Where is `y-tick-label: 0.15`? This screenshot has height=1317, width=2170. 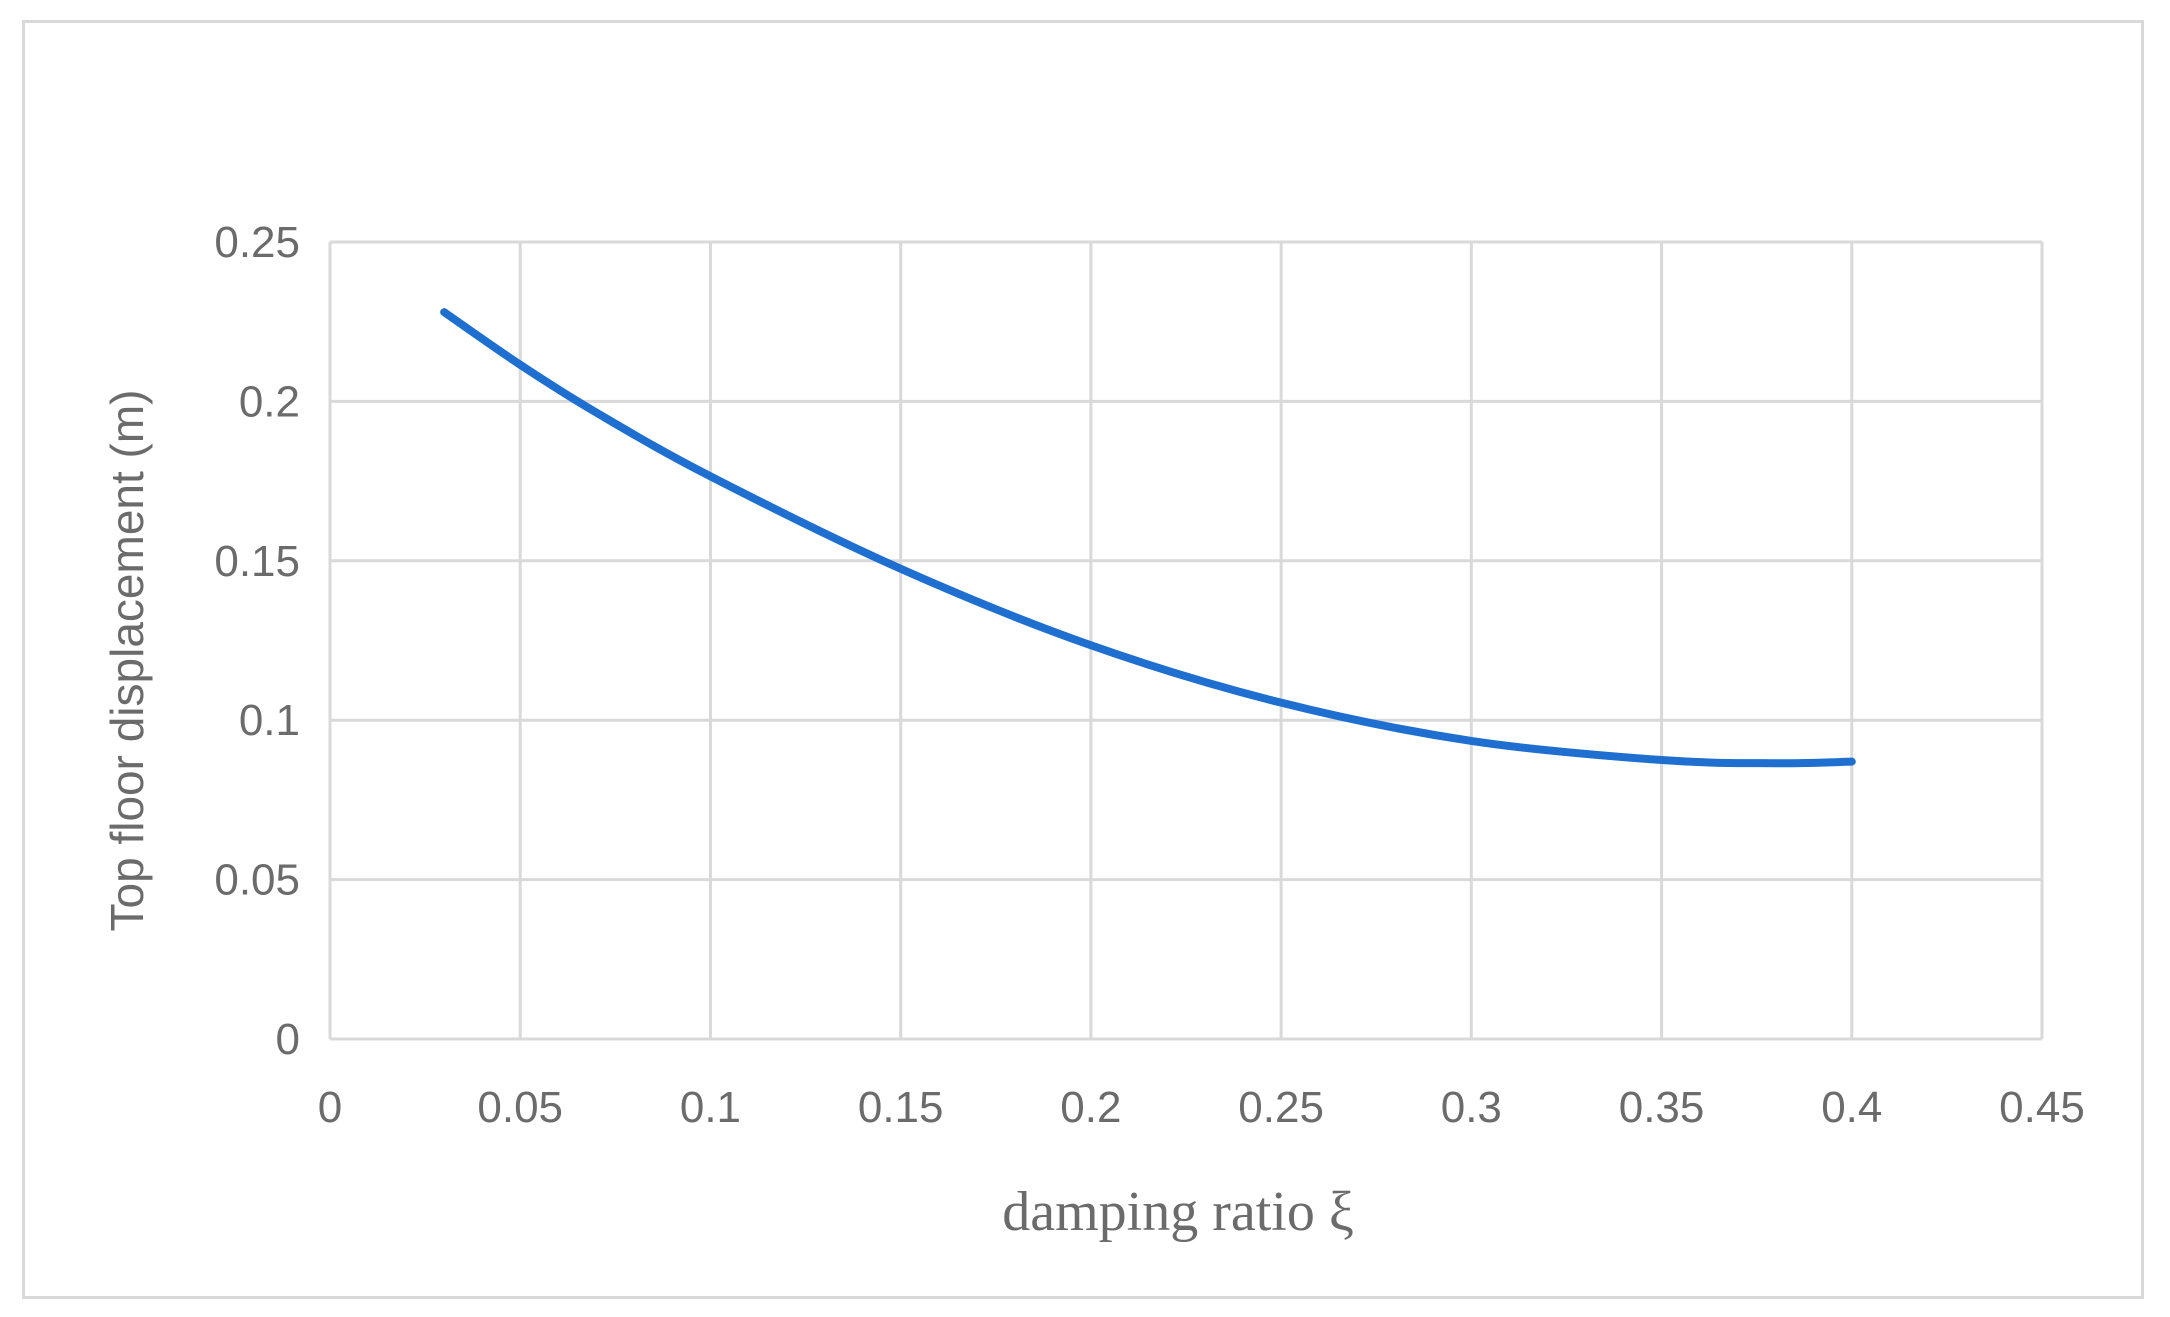 y-tick-label: 0.15 is located at coordinates (257, 561).